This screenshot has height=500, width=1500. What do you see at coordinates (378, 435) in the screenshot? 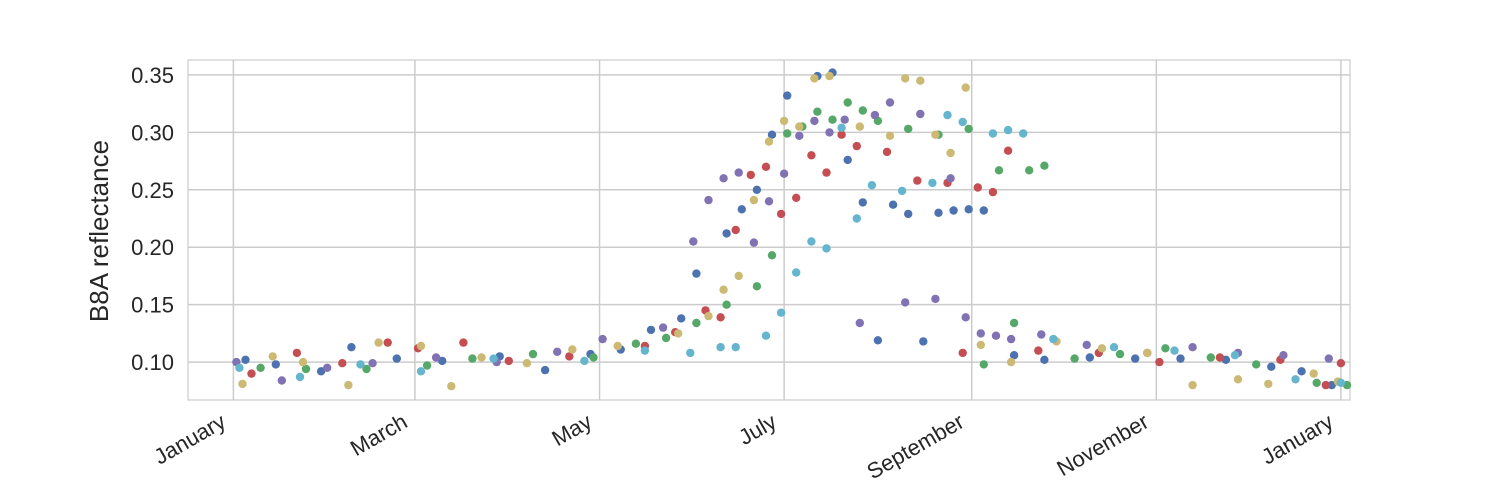
I see `x-tick-label: March` at bounding box center [378, 435].